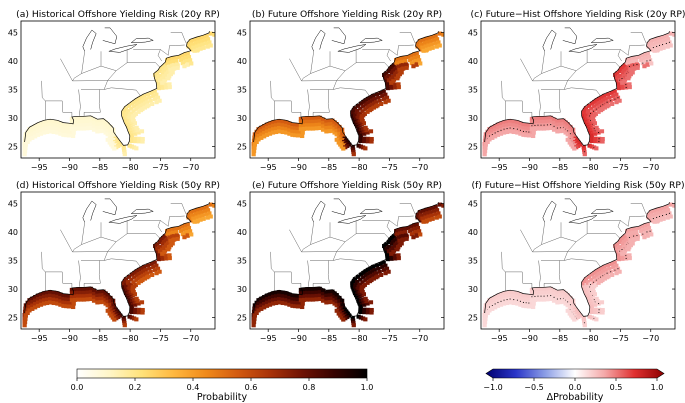 The height and width of the screenshot is (403, 685). Describe the element at coordinates (222, 385) in the screenshot. I see `probability-colorbar: 0.0 0.2 0.4 0.6 0.8 1.0 Probability` at that location.